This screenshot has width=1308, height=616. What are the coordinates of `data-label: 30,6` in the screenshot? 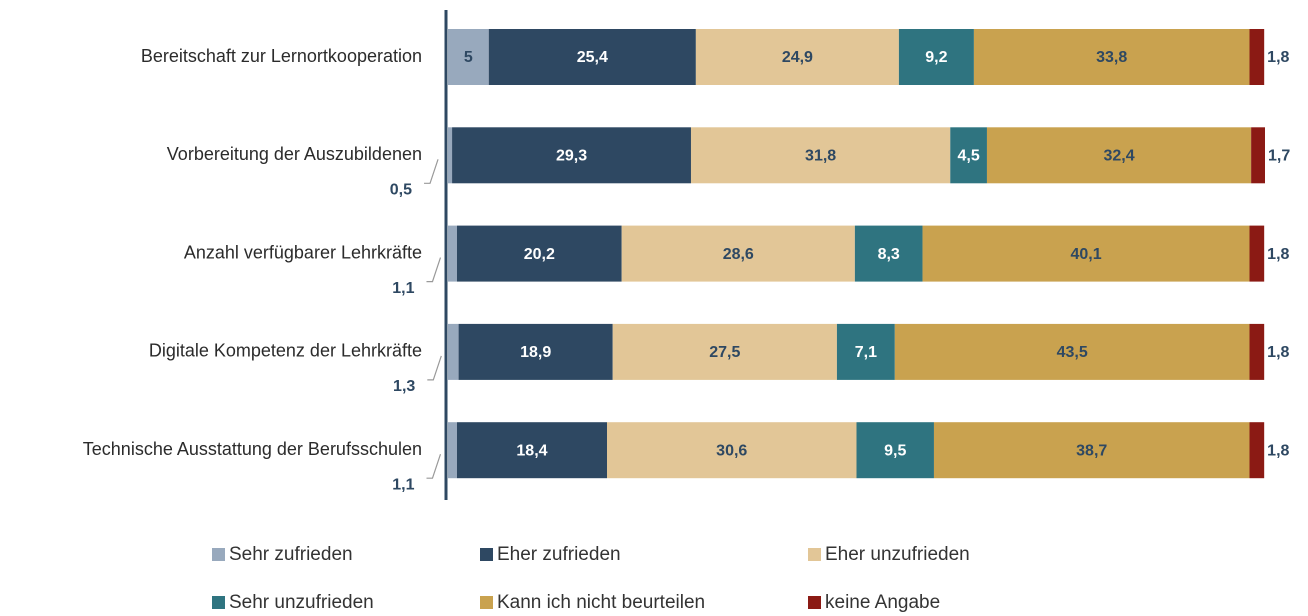 It's located at (731, 450).